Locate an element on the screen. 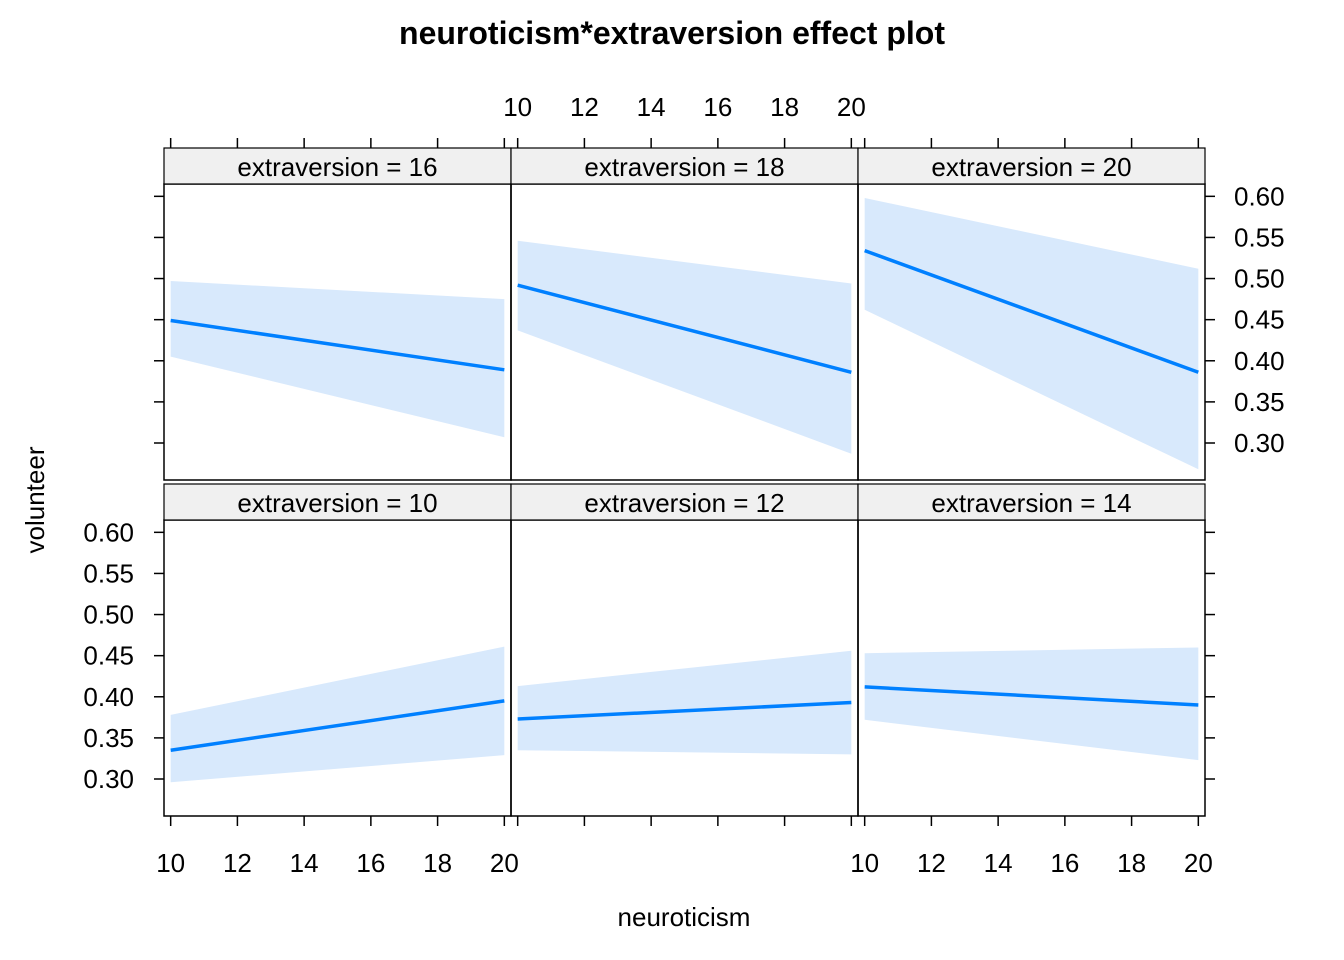 This screenshot has height=960, width=1344. strip-label: extraversion = 10 is located at coordinates (337, 503).